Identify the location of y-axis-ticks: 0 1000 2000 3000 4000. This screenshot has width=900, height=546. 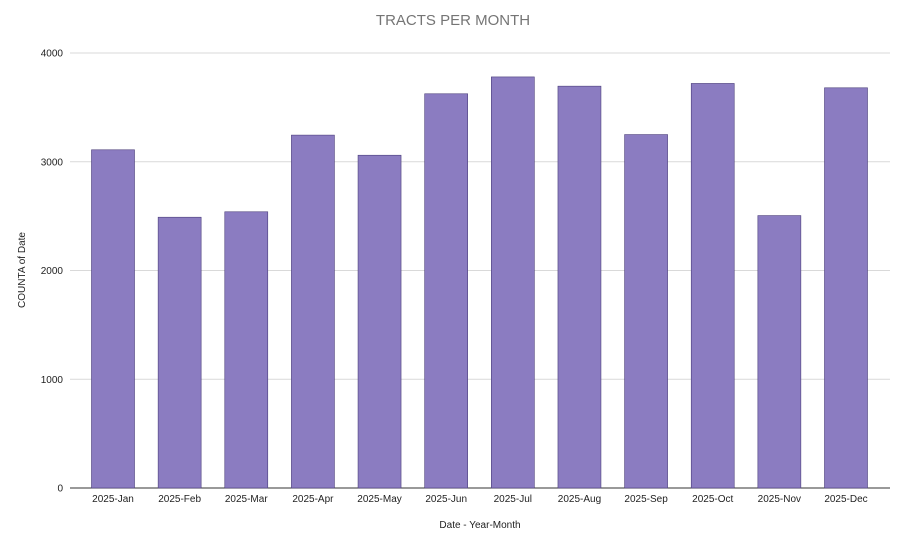
(52, 272).